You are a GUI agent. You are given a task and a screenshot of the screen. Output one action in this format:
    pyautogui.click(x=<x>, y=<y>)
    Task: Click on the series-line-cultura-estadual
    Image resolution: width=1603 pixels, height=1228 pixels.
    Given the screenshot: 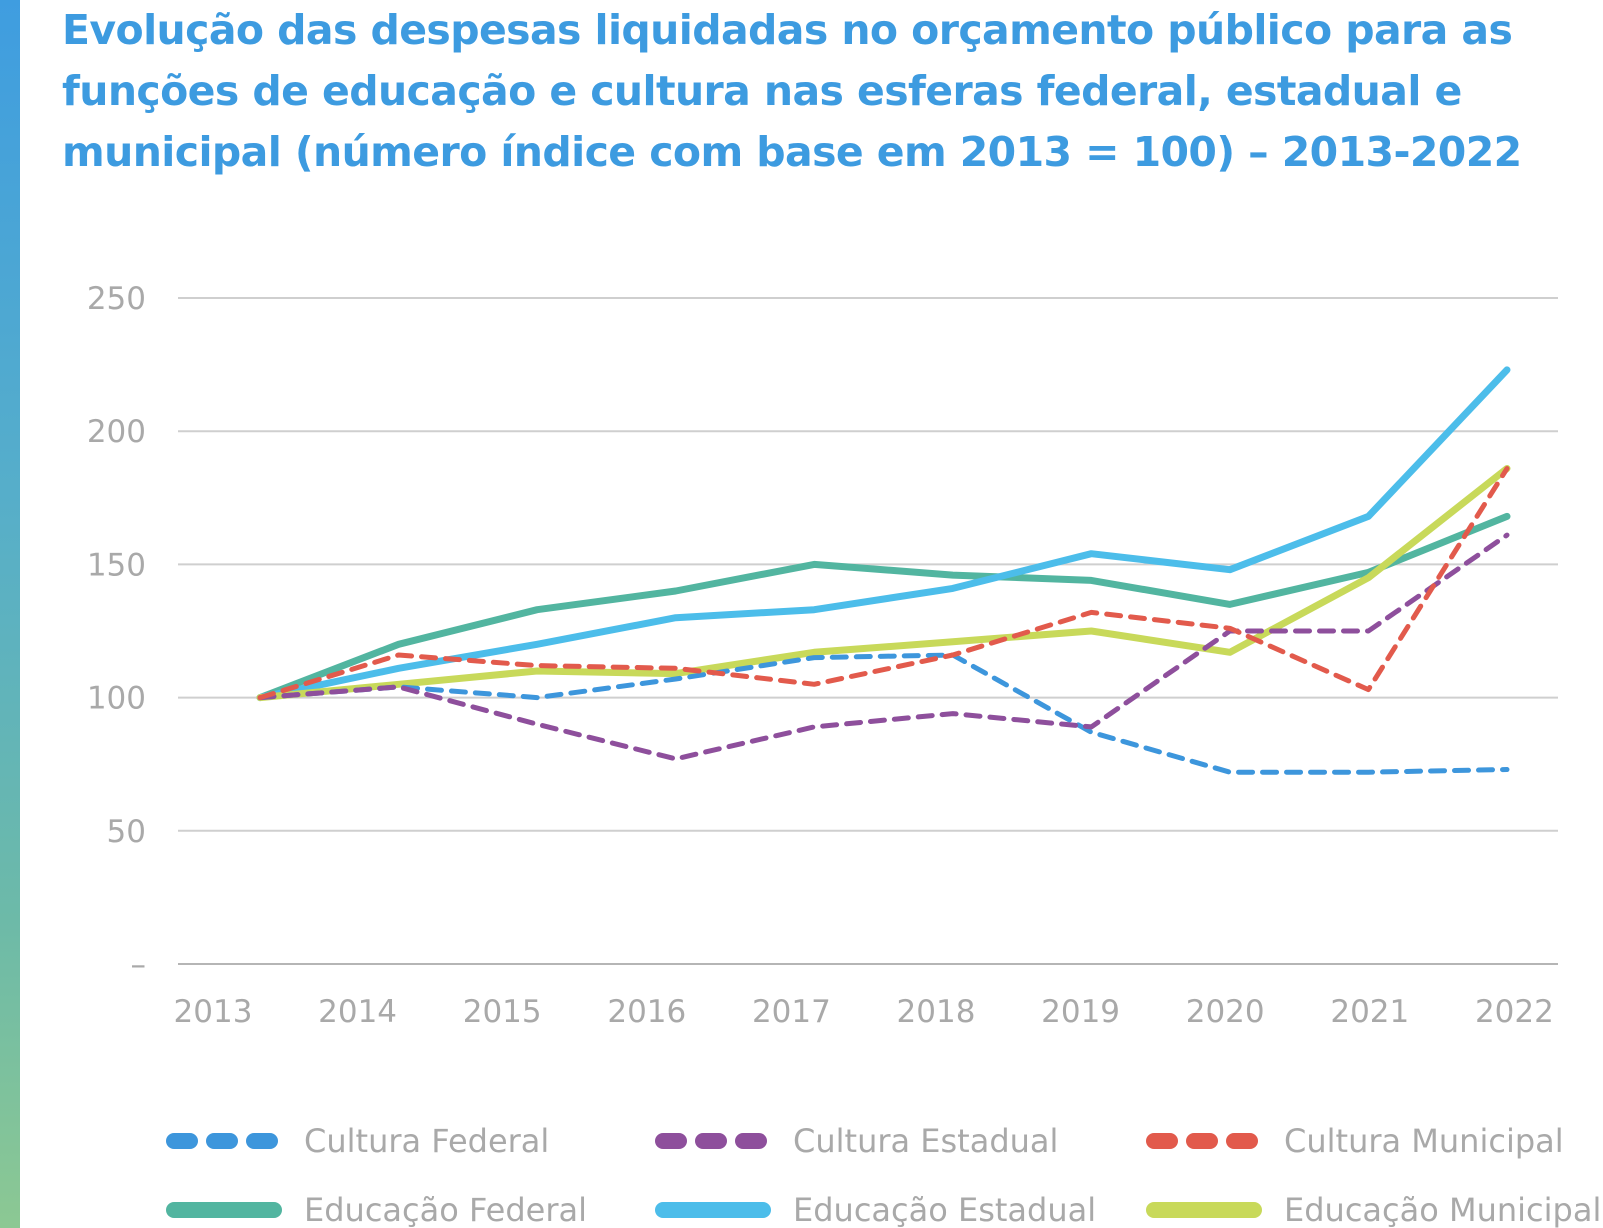 What is the action you would take?
    pyautogui.click(x=883, y=647)
    